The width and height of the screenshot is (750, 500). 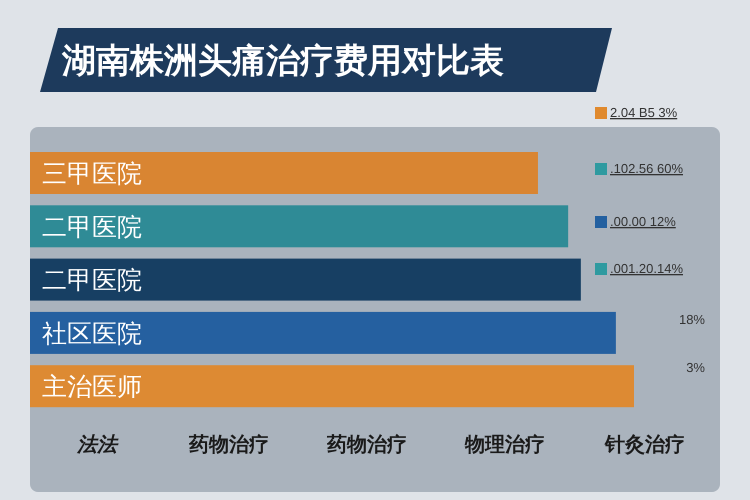 I want to click on text: 18%, so click(x=692, y=319).